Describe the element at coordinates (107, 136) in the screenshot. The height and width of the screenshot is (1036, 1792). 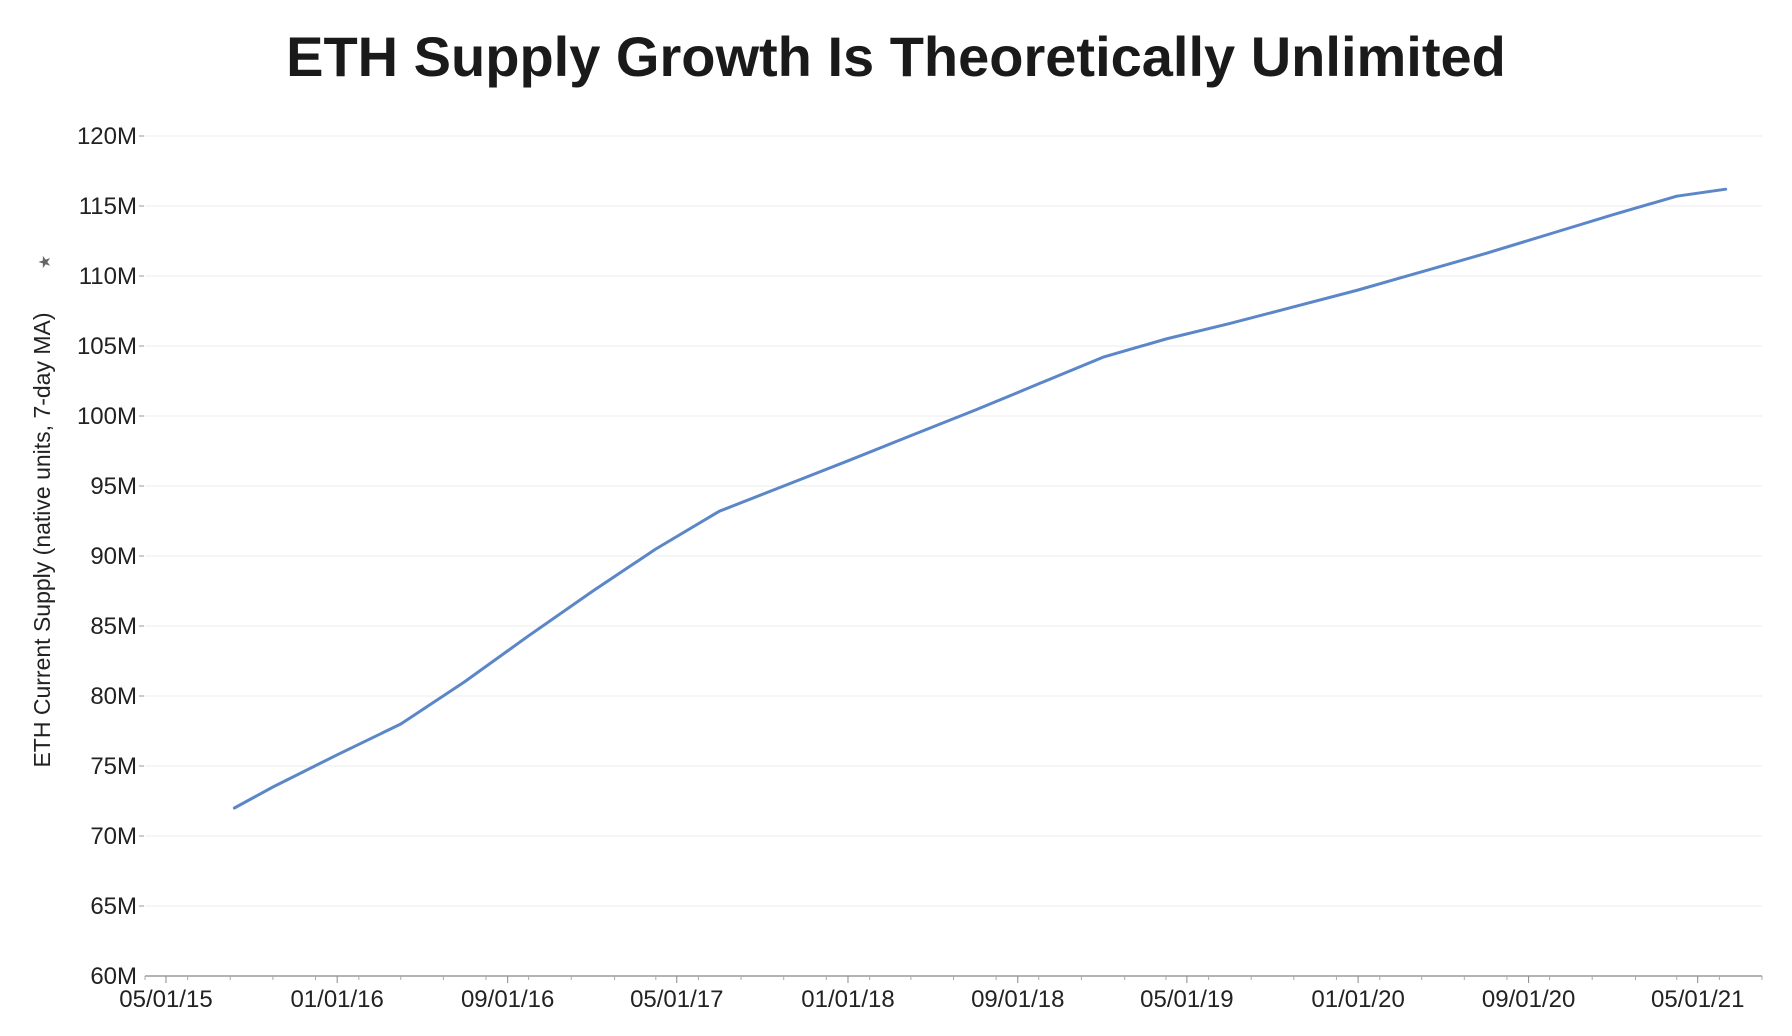
I see `y-tick-label: 120M` at that location.